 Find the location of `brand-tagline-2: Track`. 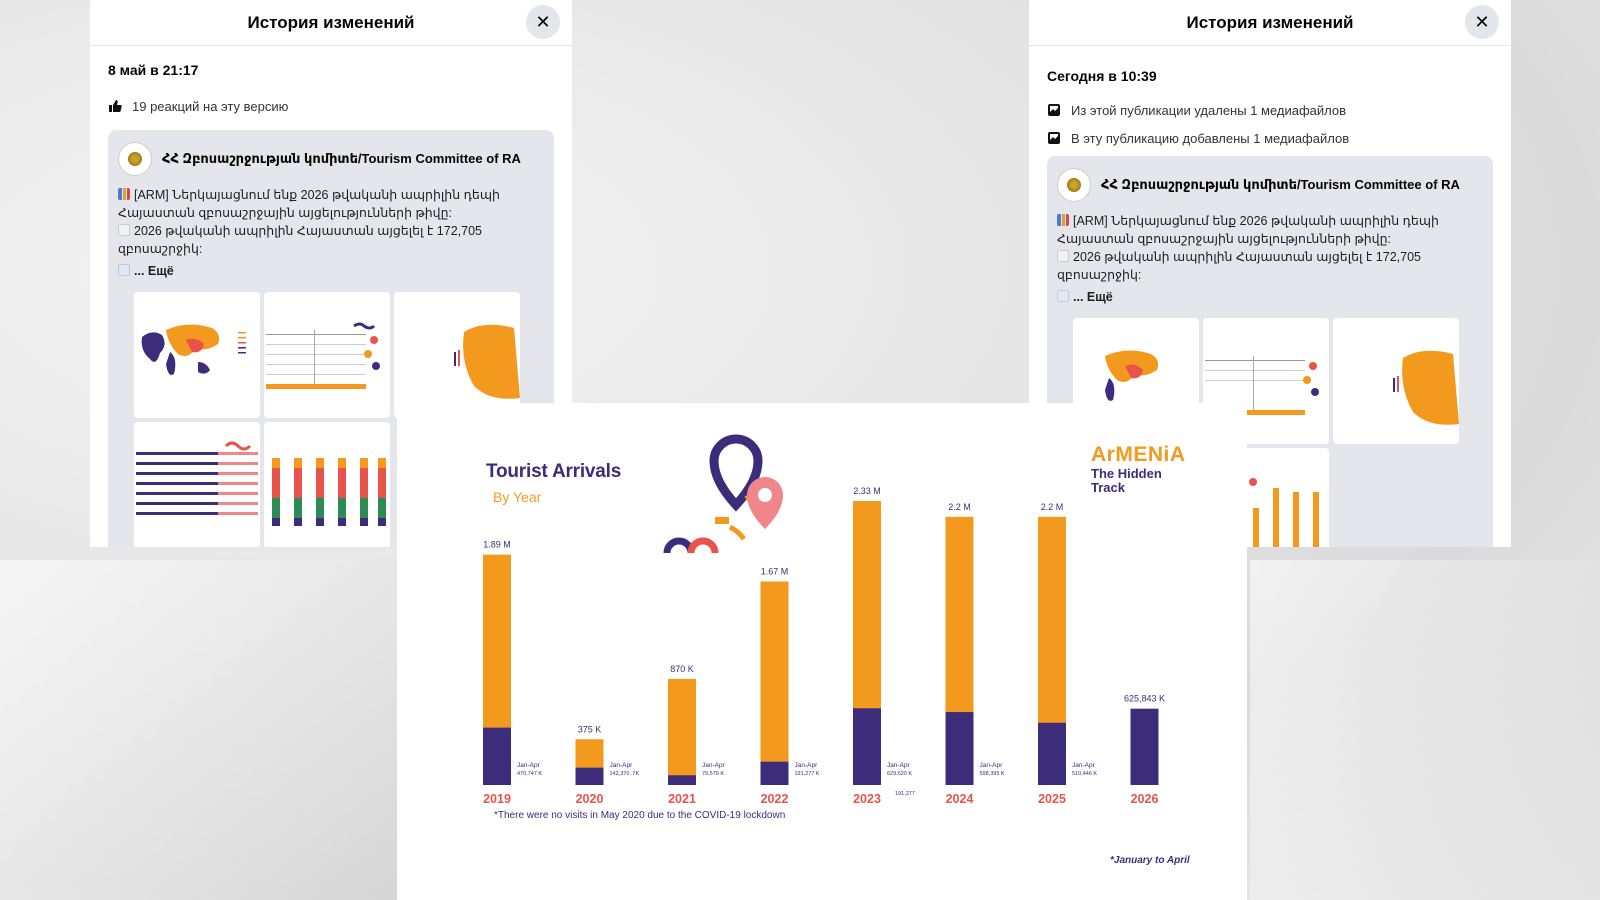

brand-tagline-2: Track is located at coordinates (1108, 487).